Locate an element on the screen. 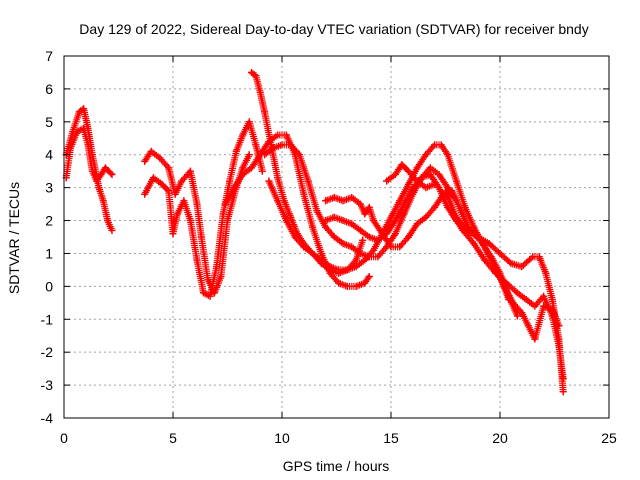 The image size is (640, 480). y-tick-label: 0 is located at coordinates (49, 286).